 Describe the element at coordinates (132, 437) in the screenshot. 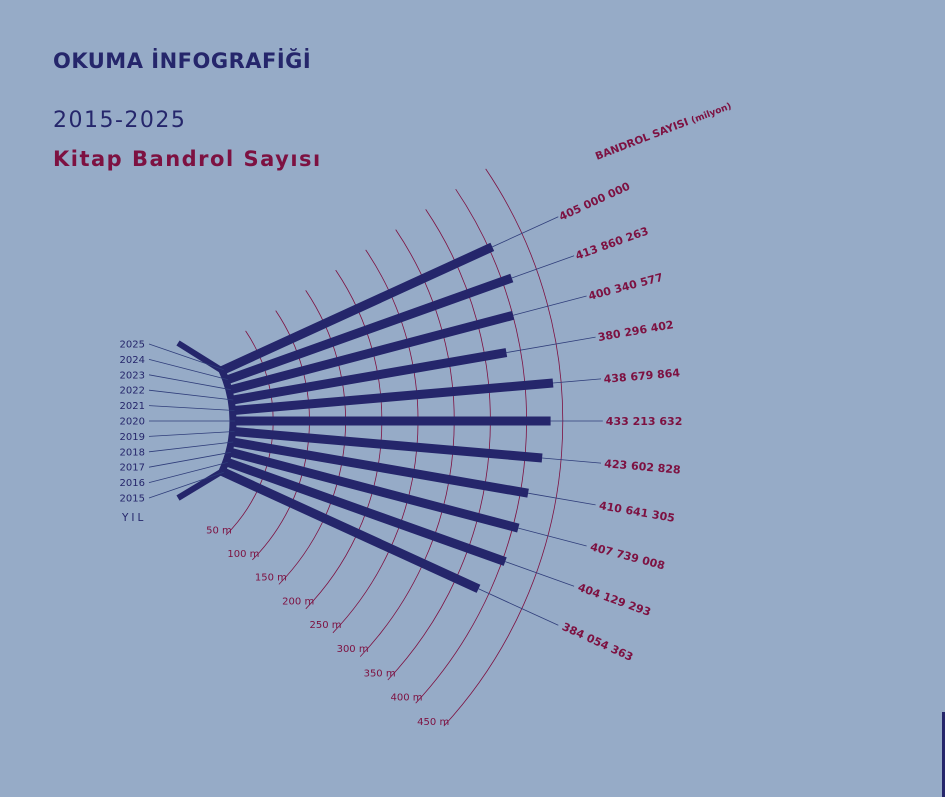

I see `year-label: 2019` at that location.